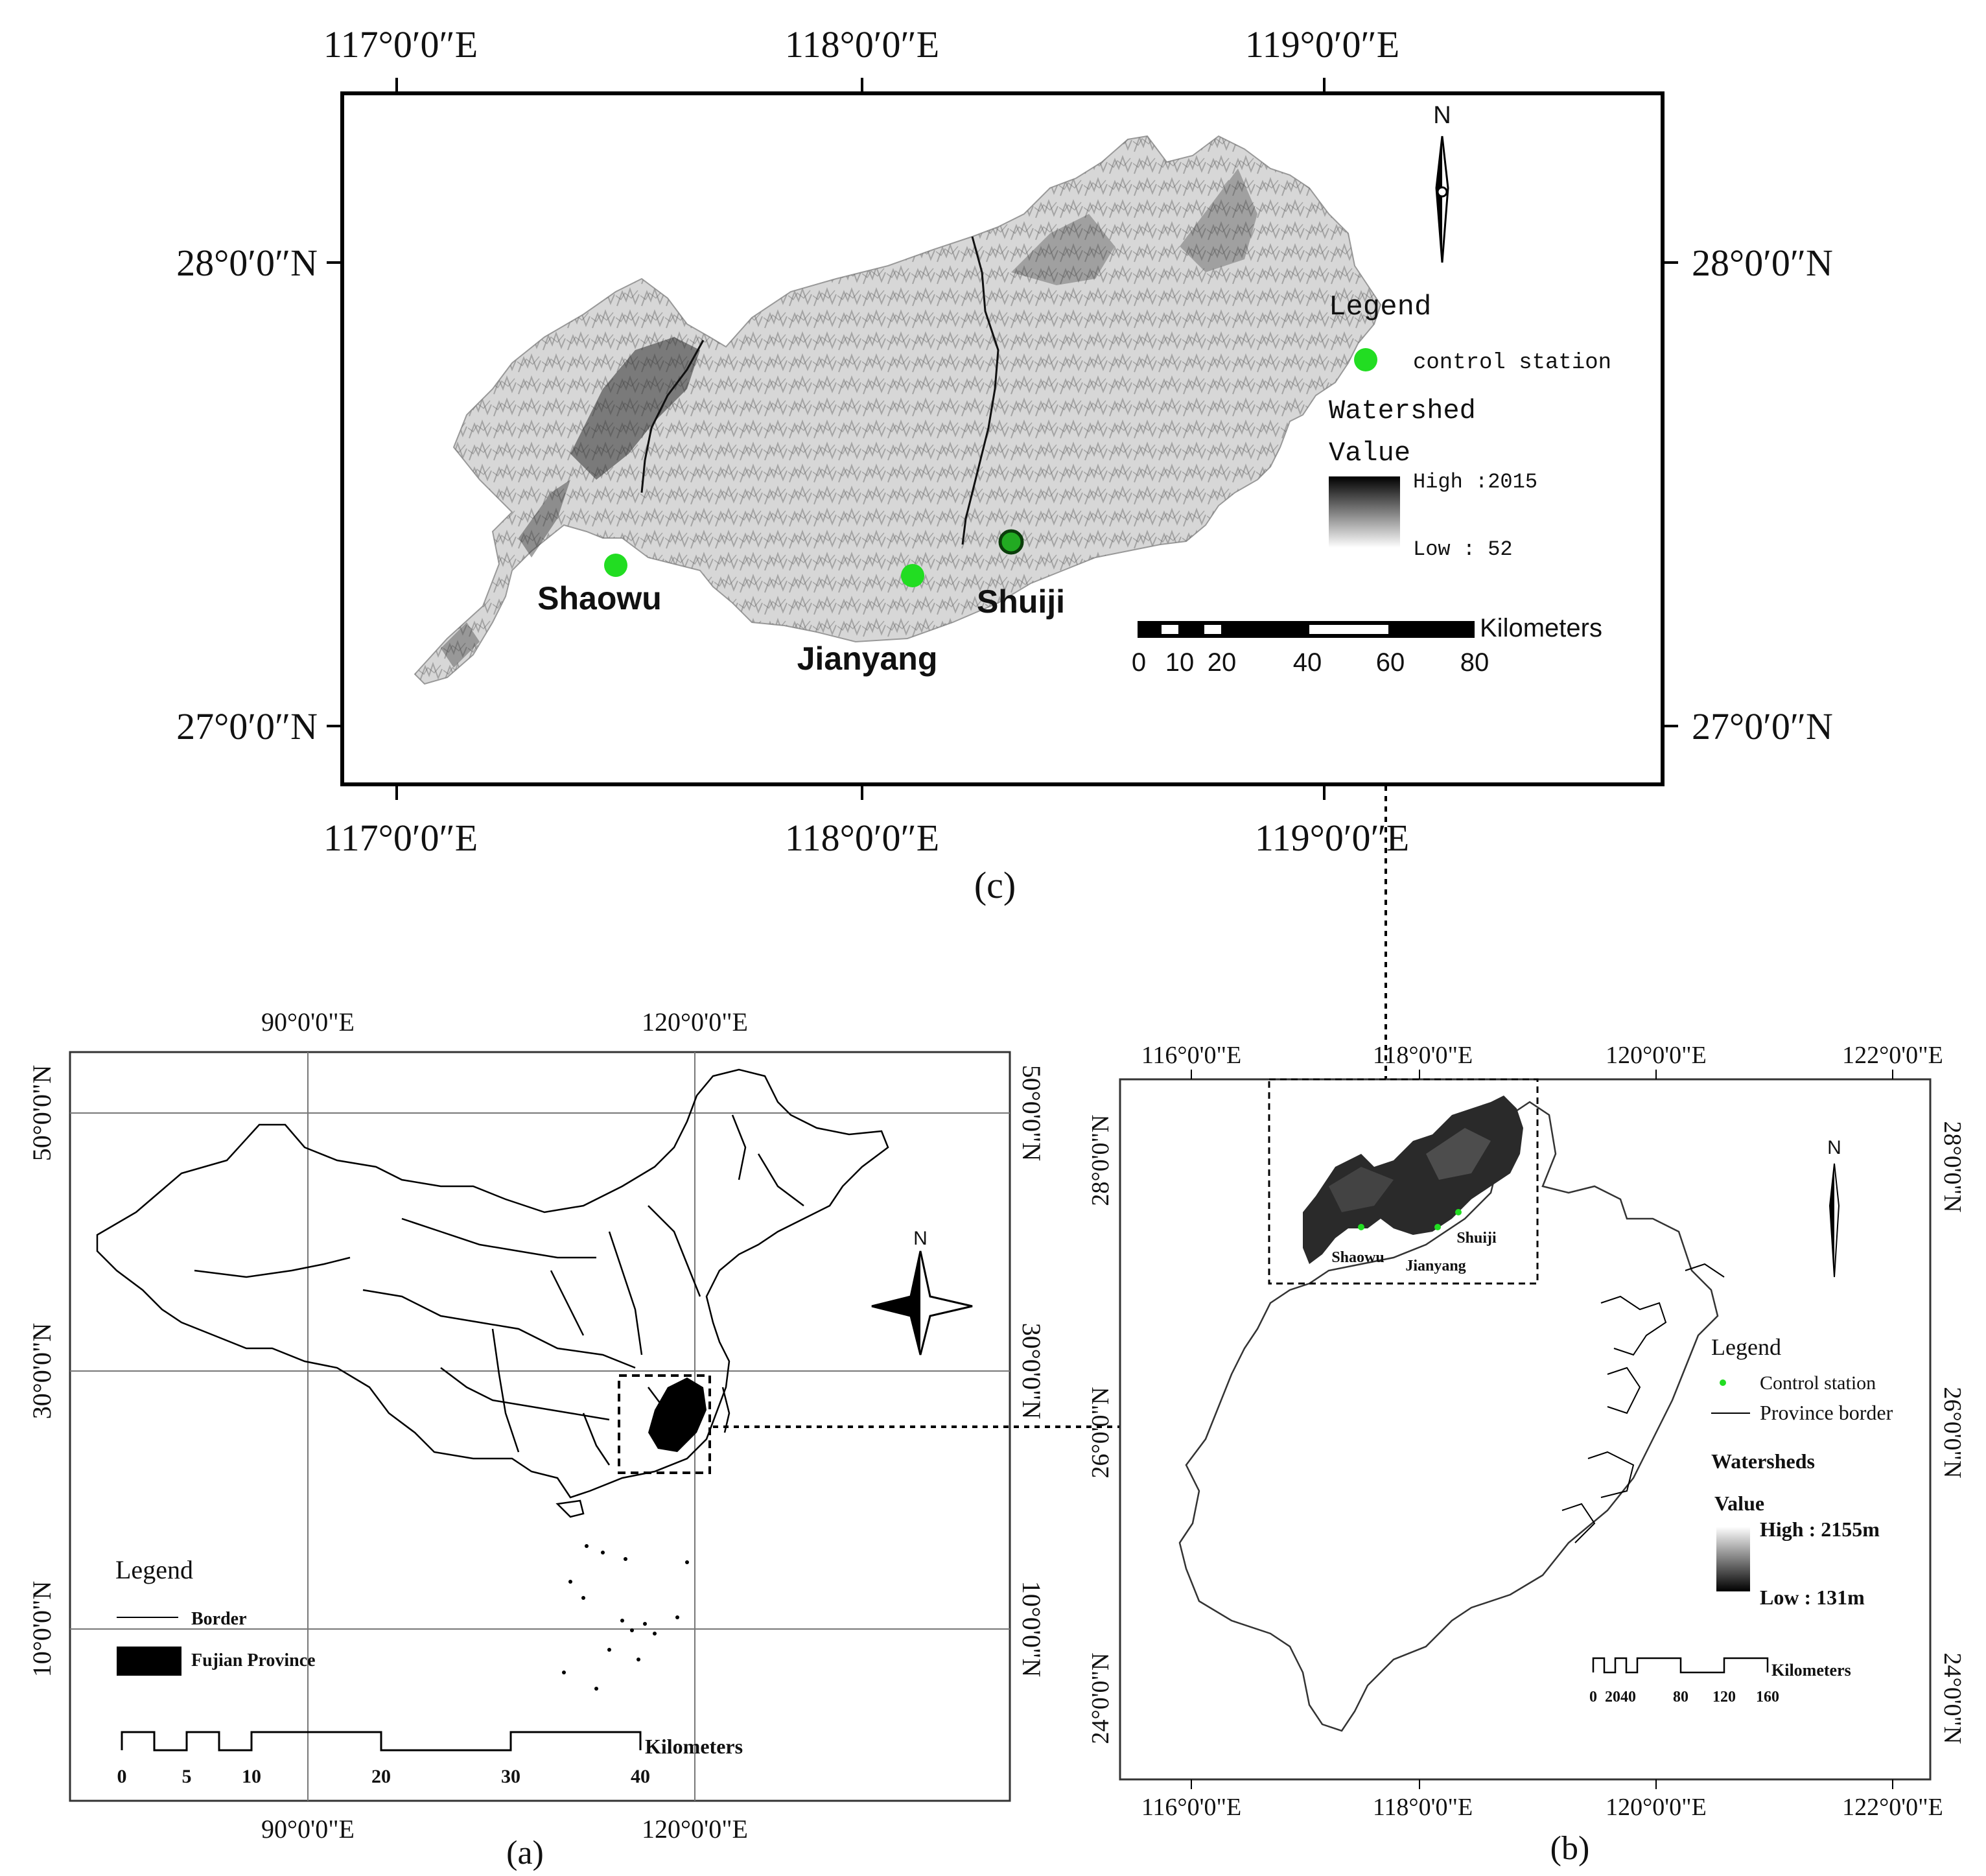  I want to click on scale-tick-40: 40, so click(1308, 662).